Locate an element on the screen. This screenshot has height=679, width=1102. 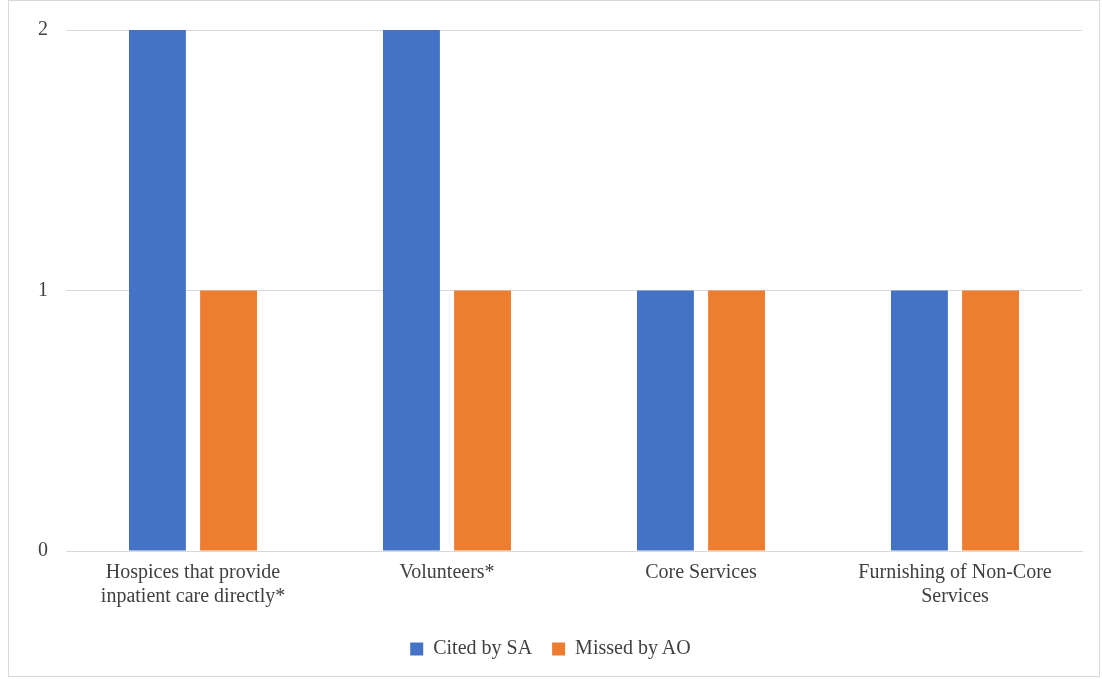
y-tick-label: 1 is located at coordinates (43, 288).